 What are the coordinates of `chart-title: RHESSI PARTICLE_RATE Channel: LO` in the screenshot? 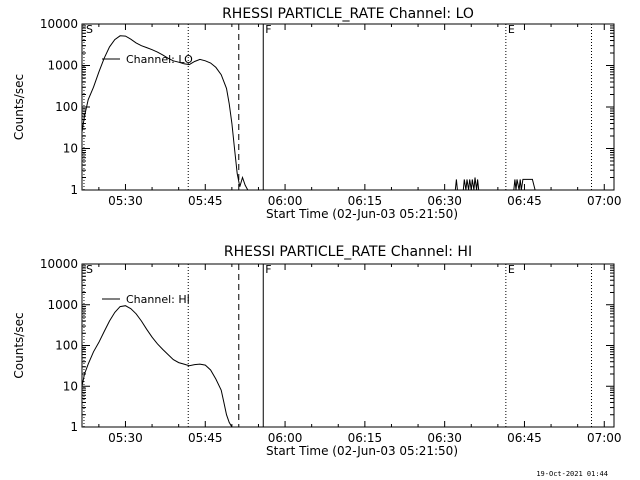 It's located at (348, 14).